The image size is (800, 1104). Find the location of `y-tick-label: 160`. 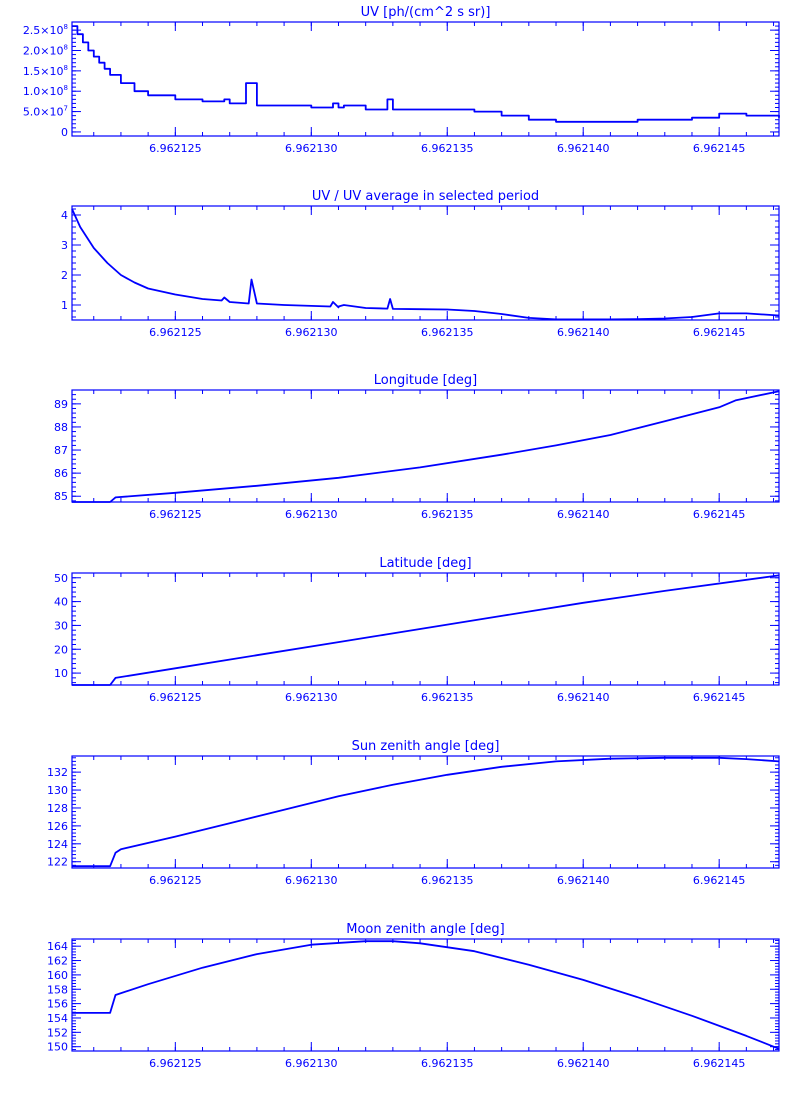

y-tick-label: 160 is located at coordinates (57, 975).